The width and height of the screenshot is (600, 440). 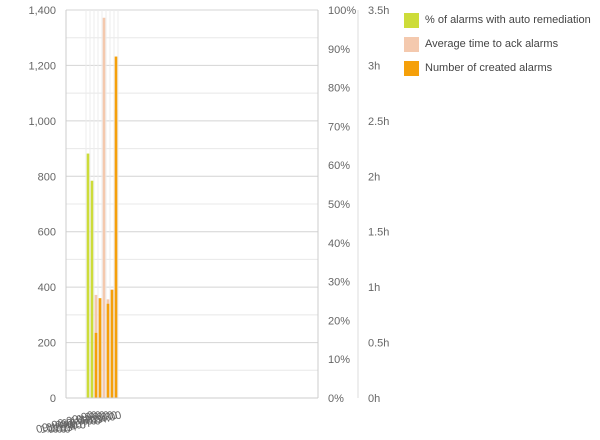 I want to click on legend-swatch-auto-remediation, so click(x=411, y=20).